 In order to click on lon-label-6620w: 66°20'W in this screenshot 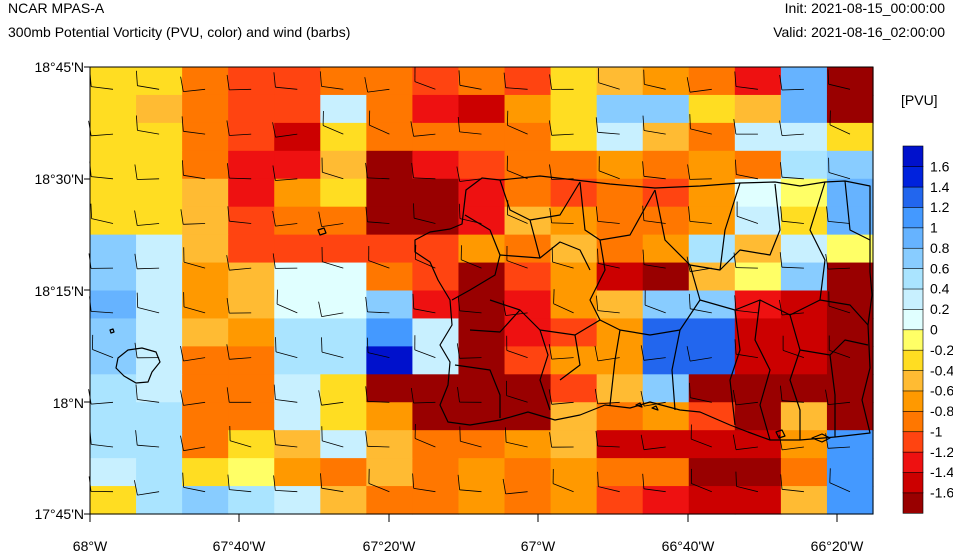, I will do `click(837, 546)`.